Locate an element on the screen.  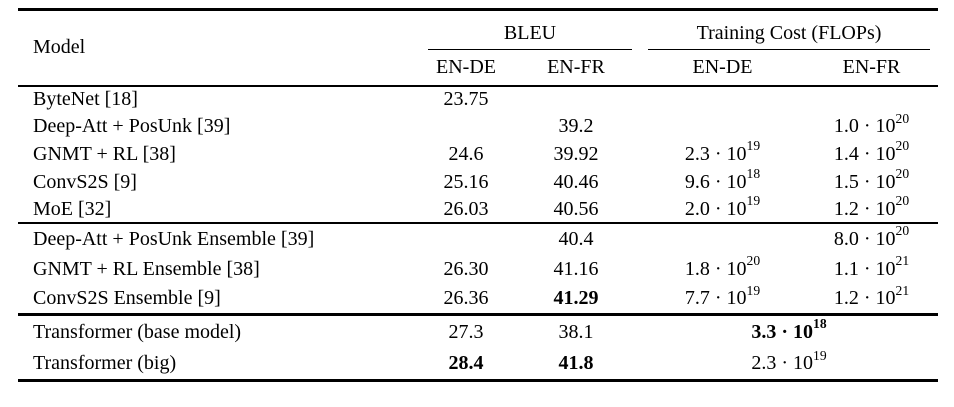
bleu-en-de-cell: 26.30 is located at coordinates (466, 268).